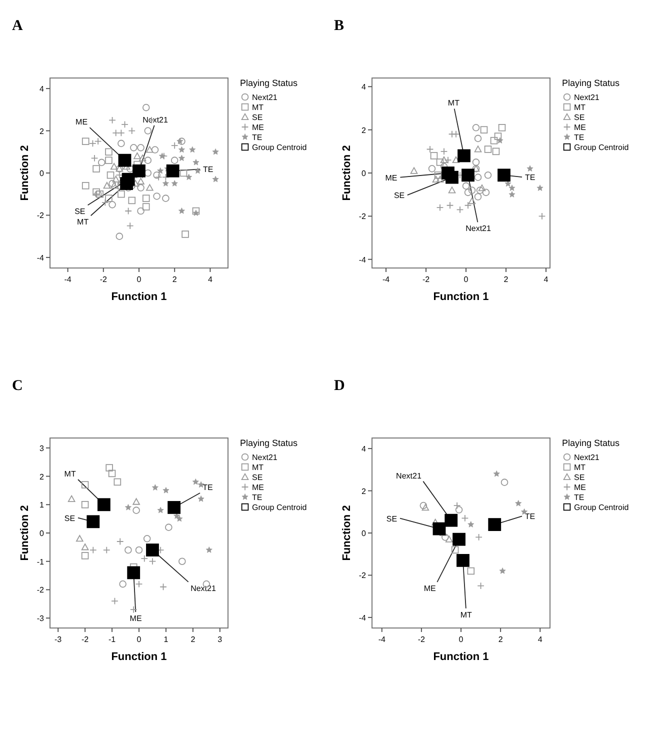 Image resolution: width=657 pixels, height=730 pixels. I want to click on chart-title: C, so click(17, 386).